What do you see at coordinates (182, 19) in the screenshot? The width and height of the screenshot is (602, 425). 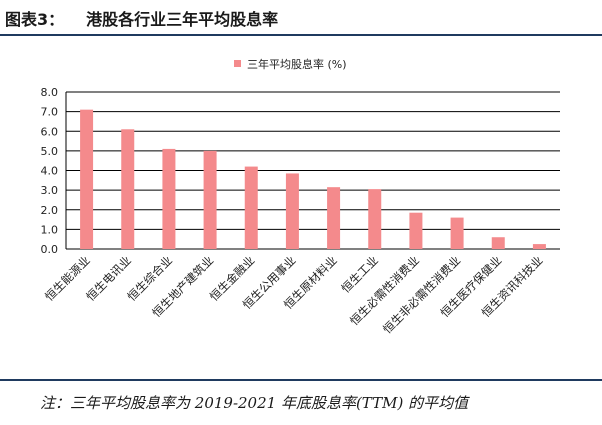 I see `figure-heading: 港股各行业三年平均股息率` at bounding box center [182, 19].